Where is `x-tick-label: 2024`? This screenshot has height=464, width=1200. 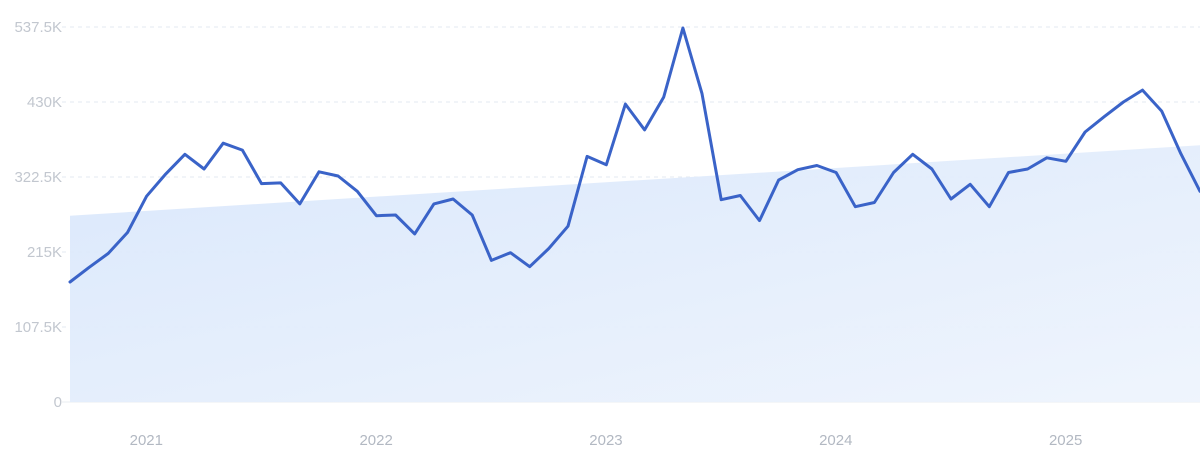
x-tick-label: 2024 is located at coordinates (835, 440).